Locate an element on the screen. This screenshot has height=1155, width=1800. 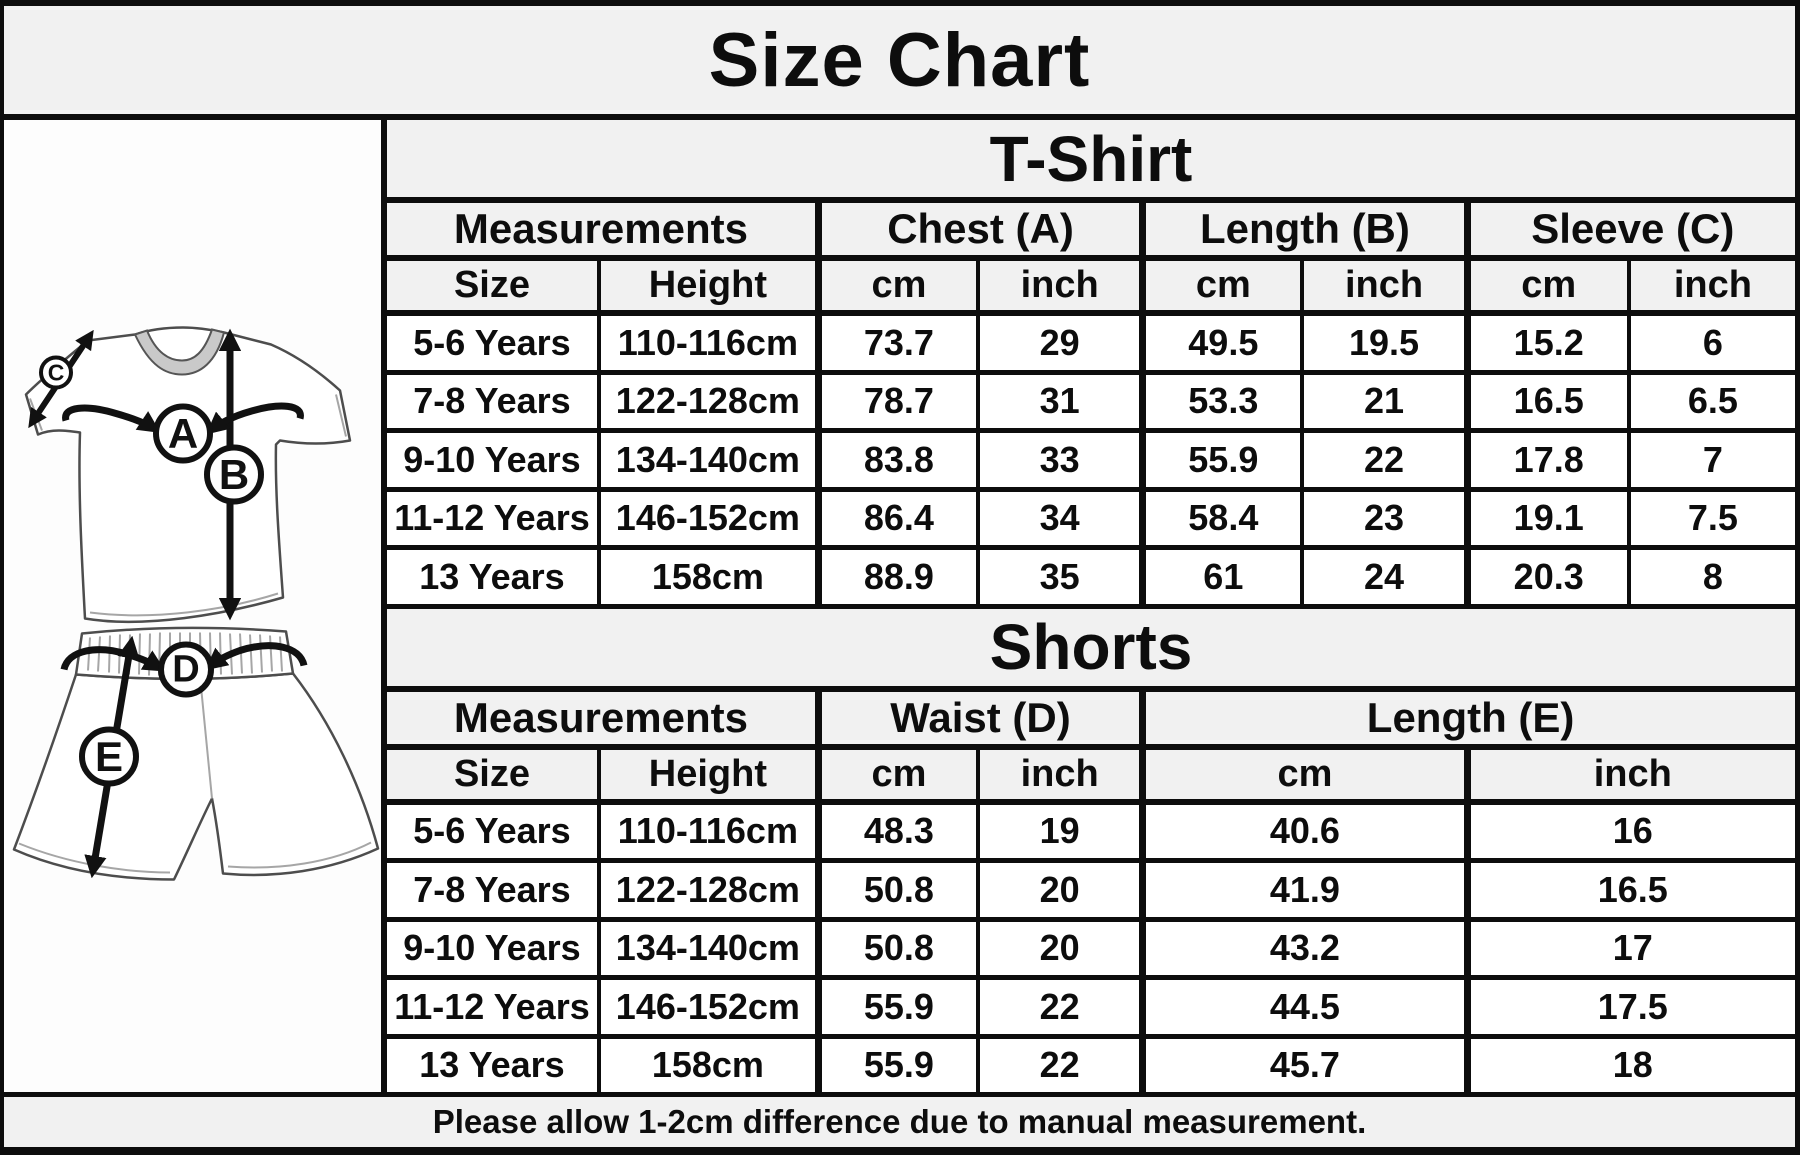
table-cell: 8 is located at coordinates (1712, 576).